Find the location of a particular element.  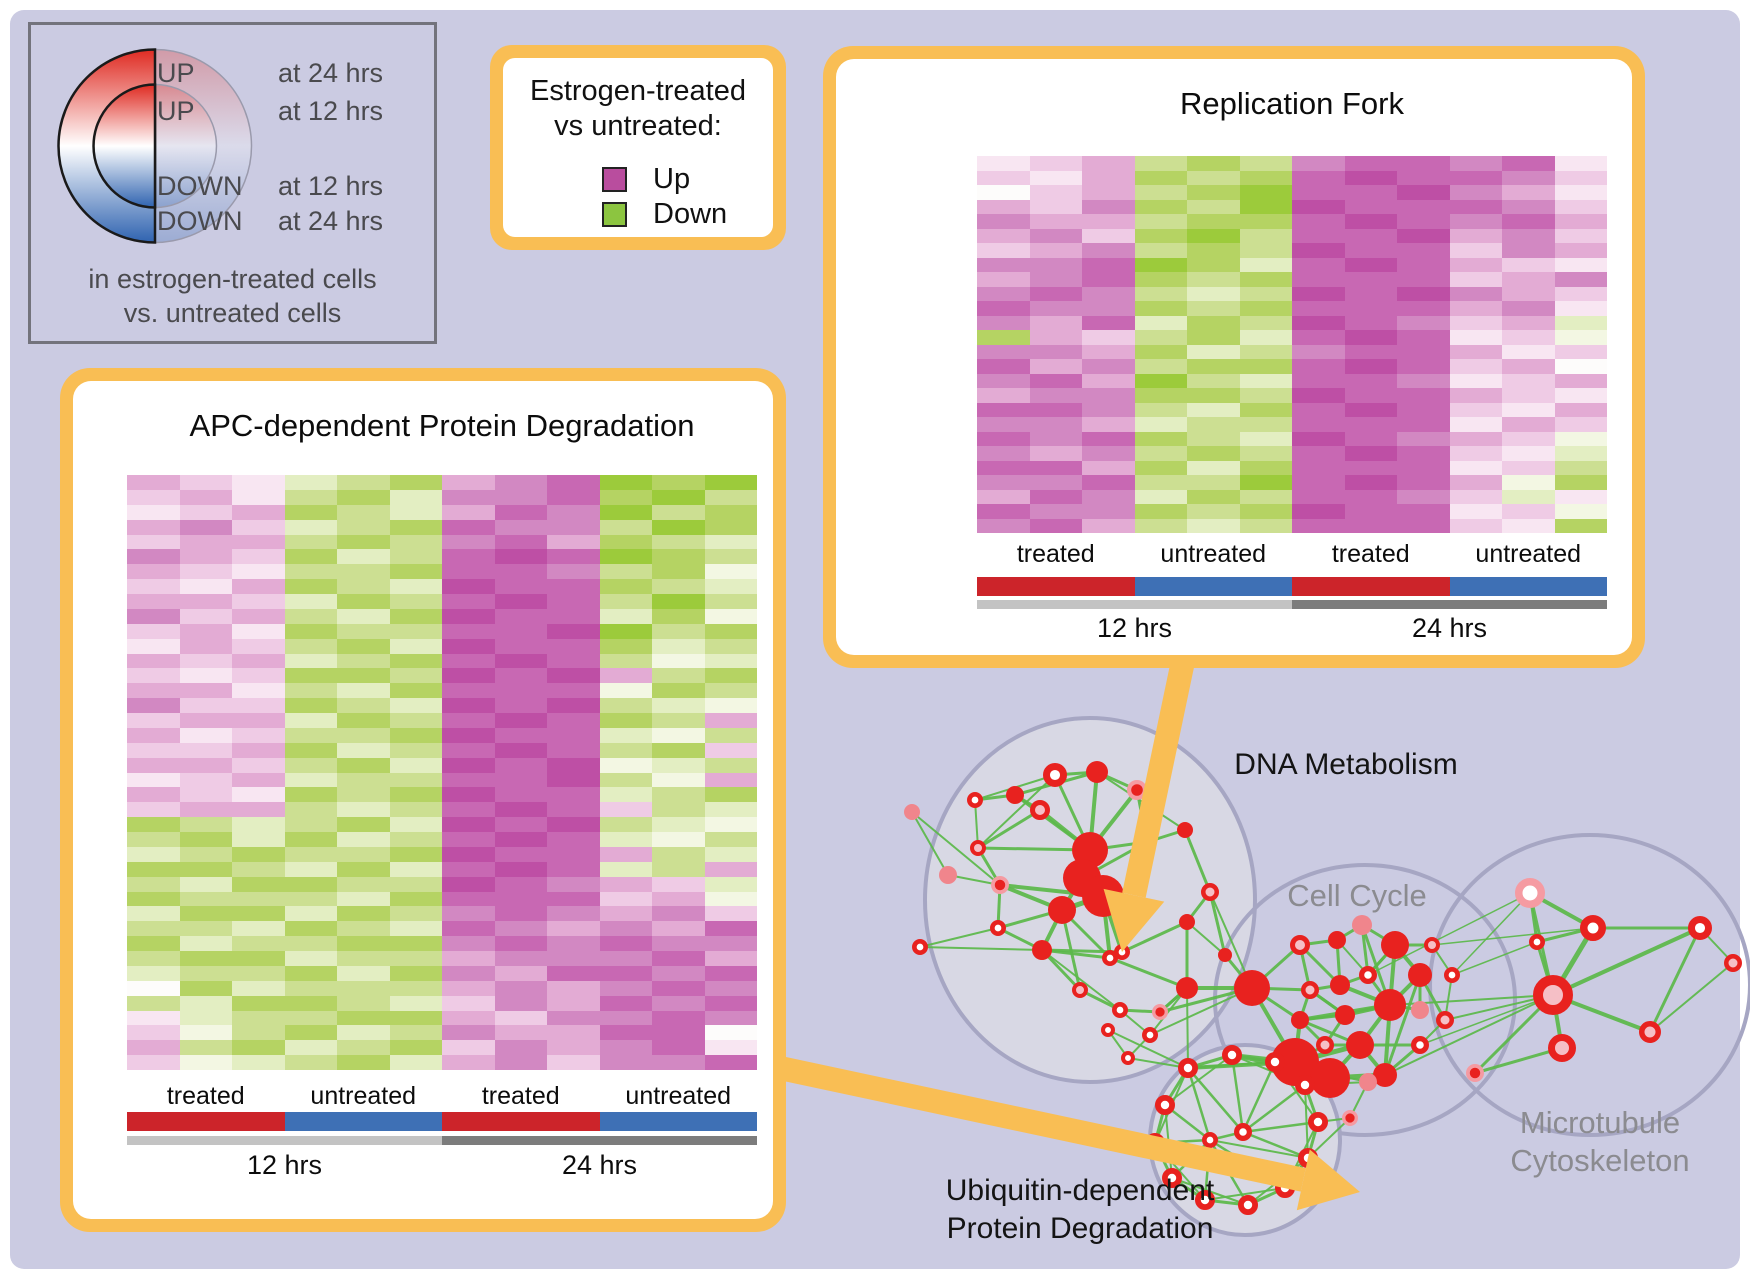

apc-duration-labels: 12 hrs 24 hrs is located at coordinates (442, 1165).